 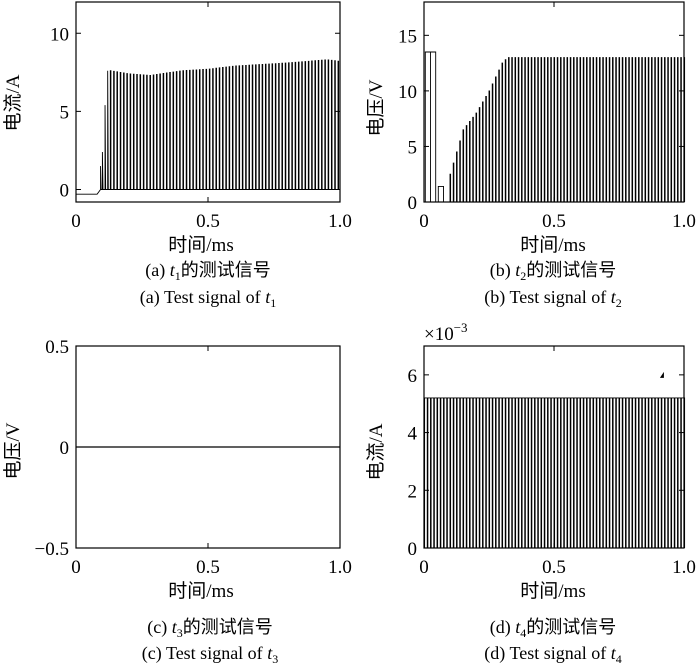 I want to click on plot-a-frame, so click(x=208, y=102).